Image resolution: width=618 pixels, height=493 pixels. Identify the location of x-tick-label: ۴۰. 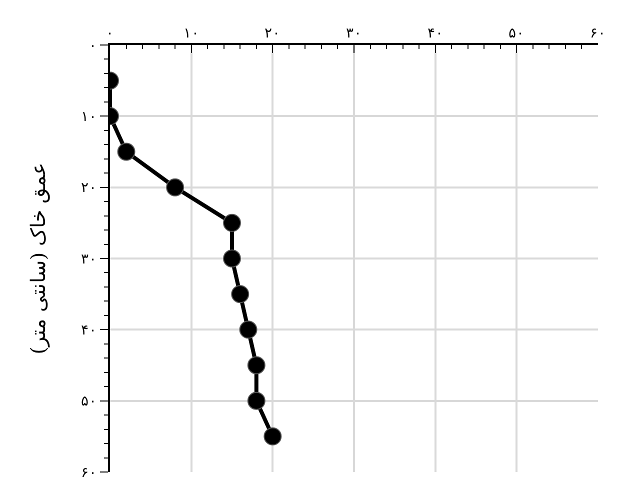
(435, 33).